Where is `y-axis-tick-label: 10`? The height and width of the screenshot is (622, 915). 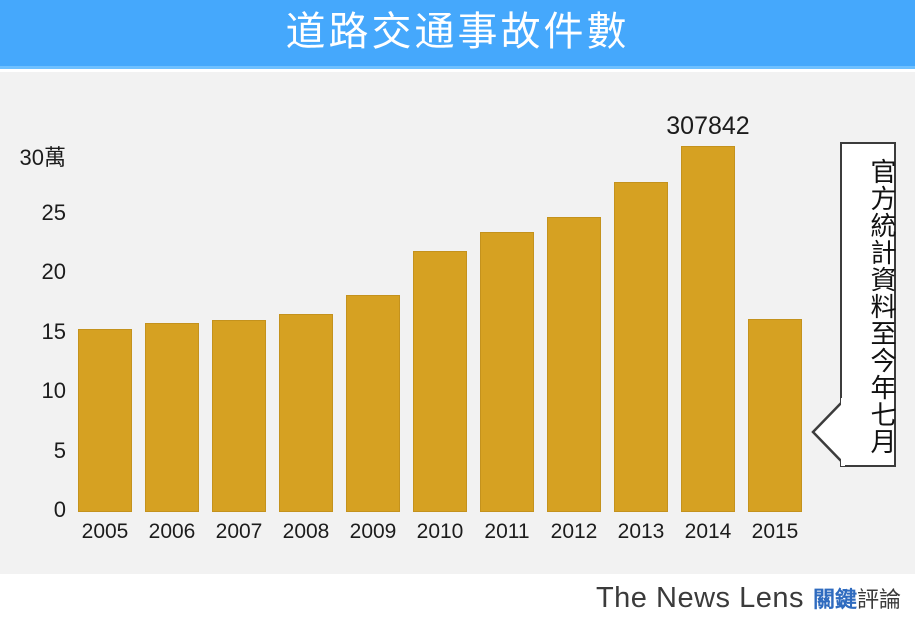 y-axis-tick-label: 10 is located at coordinates (53, 390).